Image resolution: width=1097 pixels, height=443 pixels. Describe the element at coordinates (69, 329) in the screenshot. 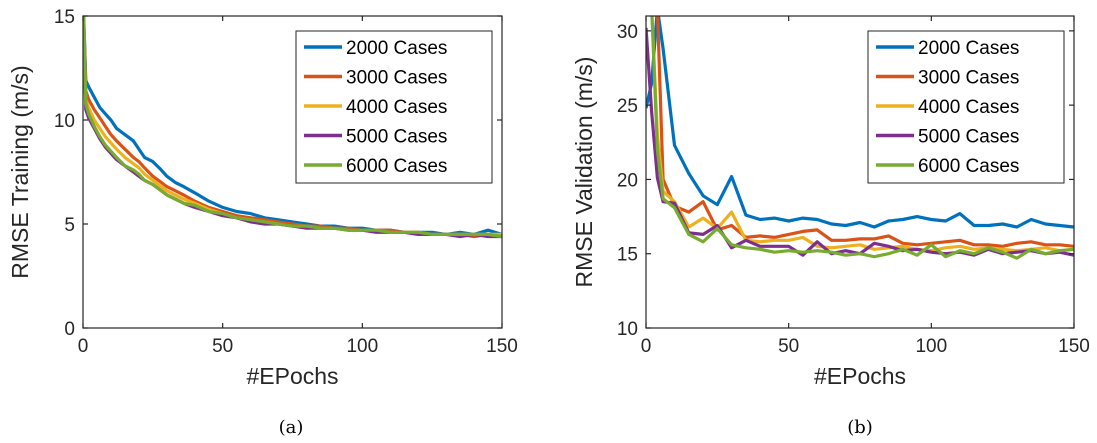

I see `y-tick-label: 0` at that location.